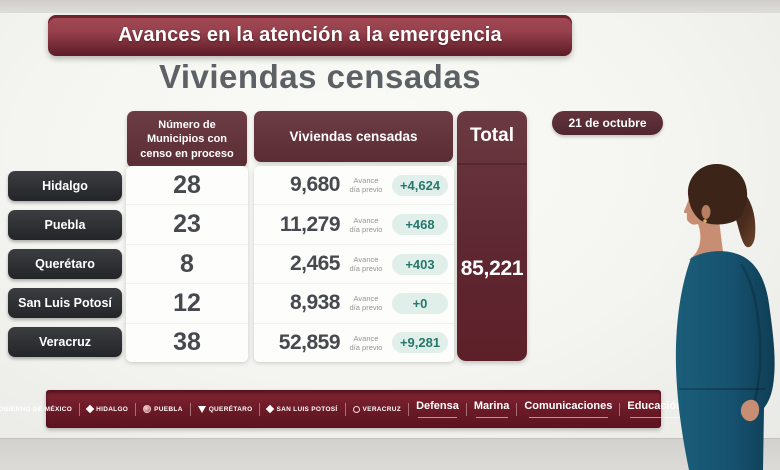 This screenshot has height=470, width=780. I want to click on state-label: San Luis Potosí, so click(65, 303).